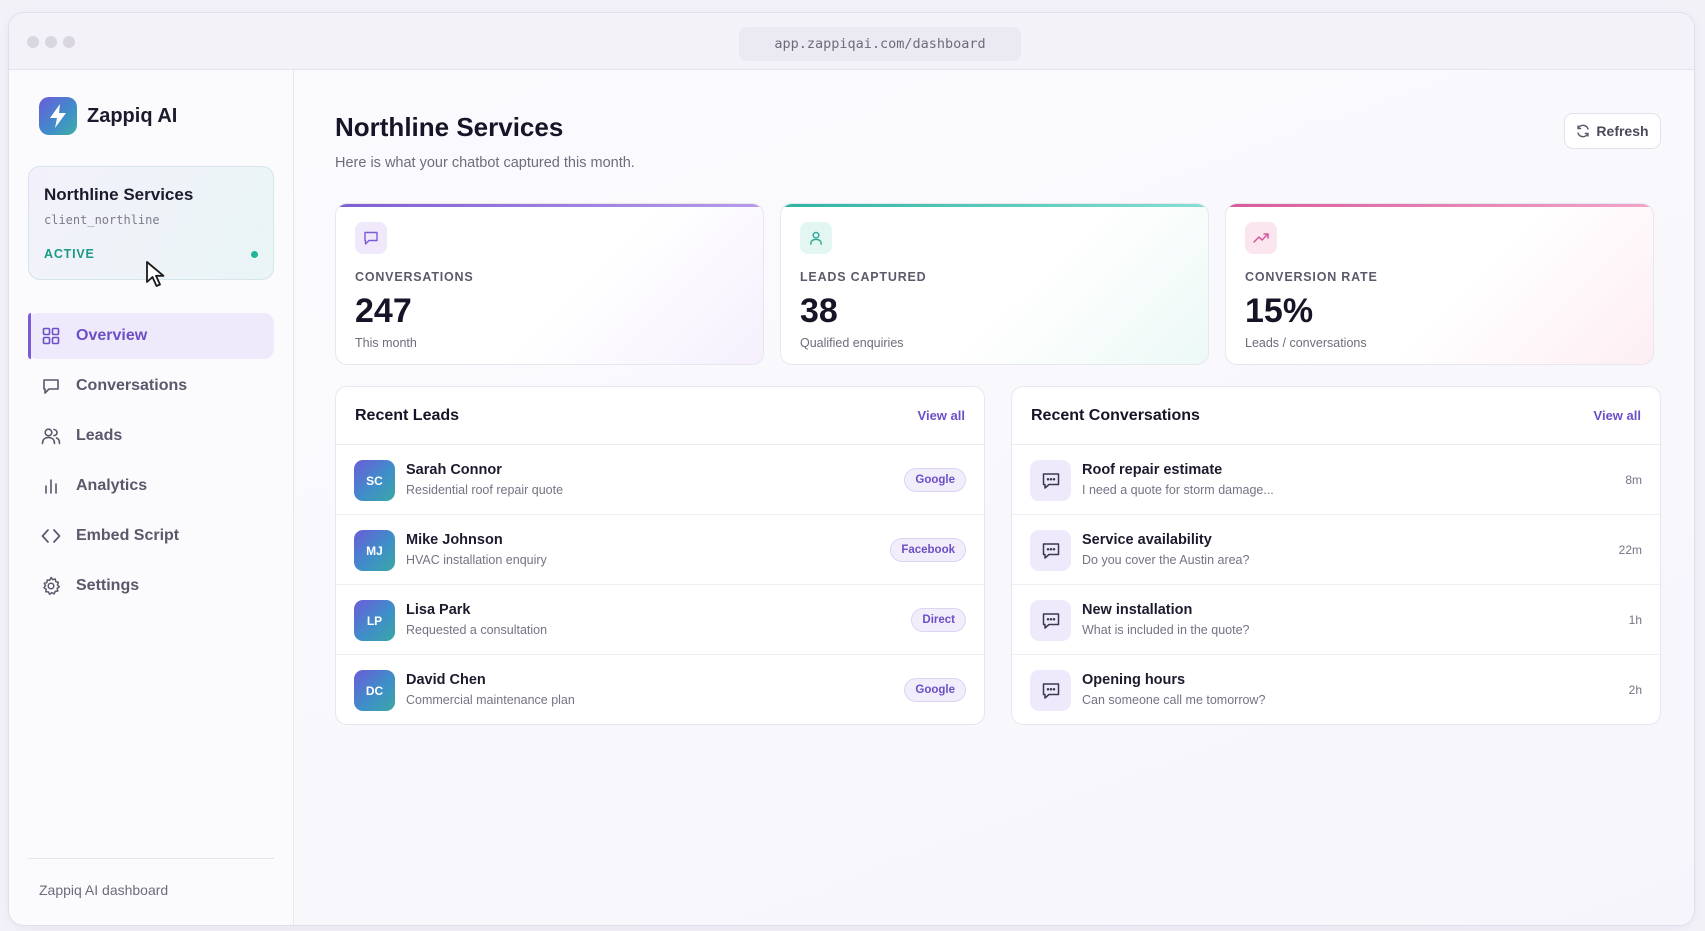 The width and height of the screenshot is (1705, 931). What do you see at coordinates (1635, 690) in the screenshot?
I see `conversation-time: 2h` at bounding box center [1635, 690].